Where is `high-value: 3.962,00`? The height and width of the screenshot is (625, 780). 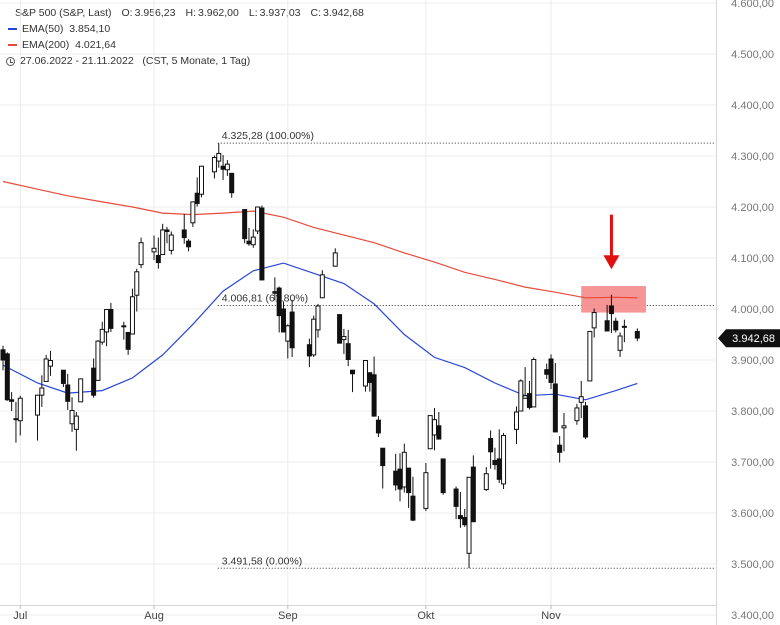
high-value: 3.962,00 is located at coordinates (218, 13).